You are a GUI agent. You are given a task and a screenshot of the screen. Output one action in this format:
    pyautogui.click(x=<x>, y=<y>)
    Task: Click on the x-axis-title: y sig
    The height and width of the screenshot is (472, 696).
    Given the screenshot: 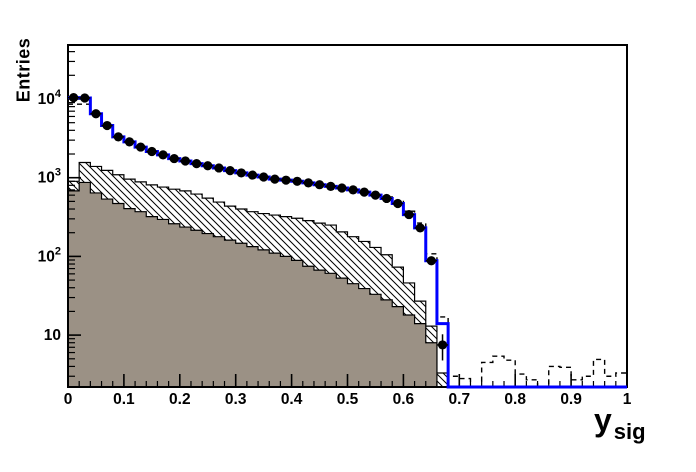 What is the action you would take?
    pyautogui.click(x=620, y=422)
    